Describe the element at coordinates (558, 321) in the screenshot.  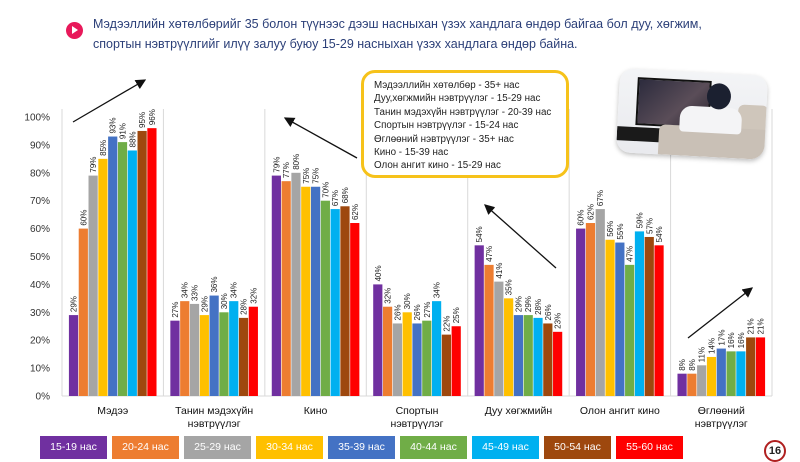
I see `data-label: 23%` at that location.